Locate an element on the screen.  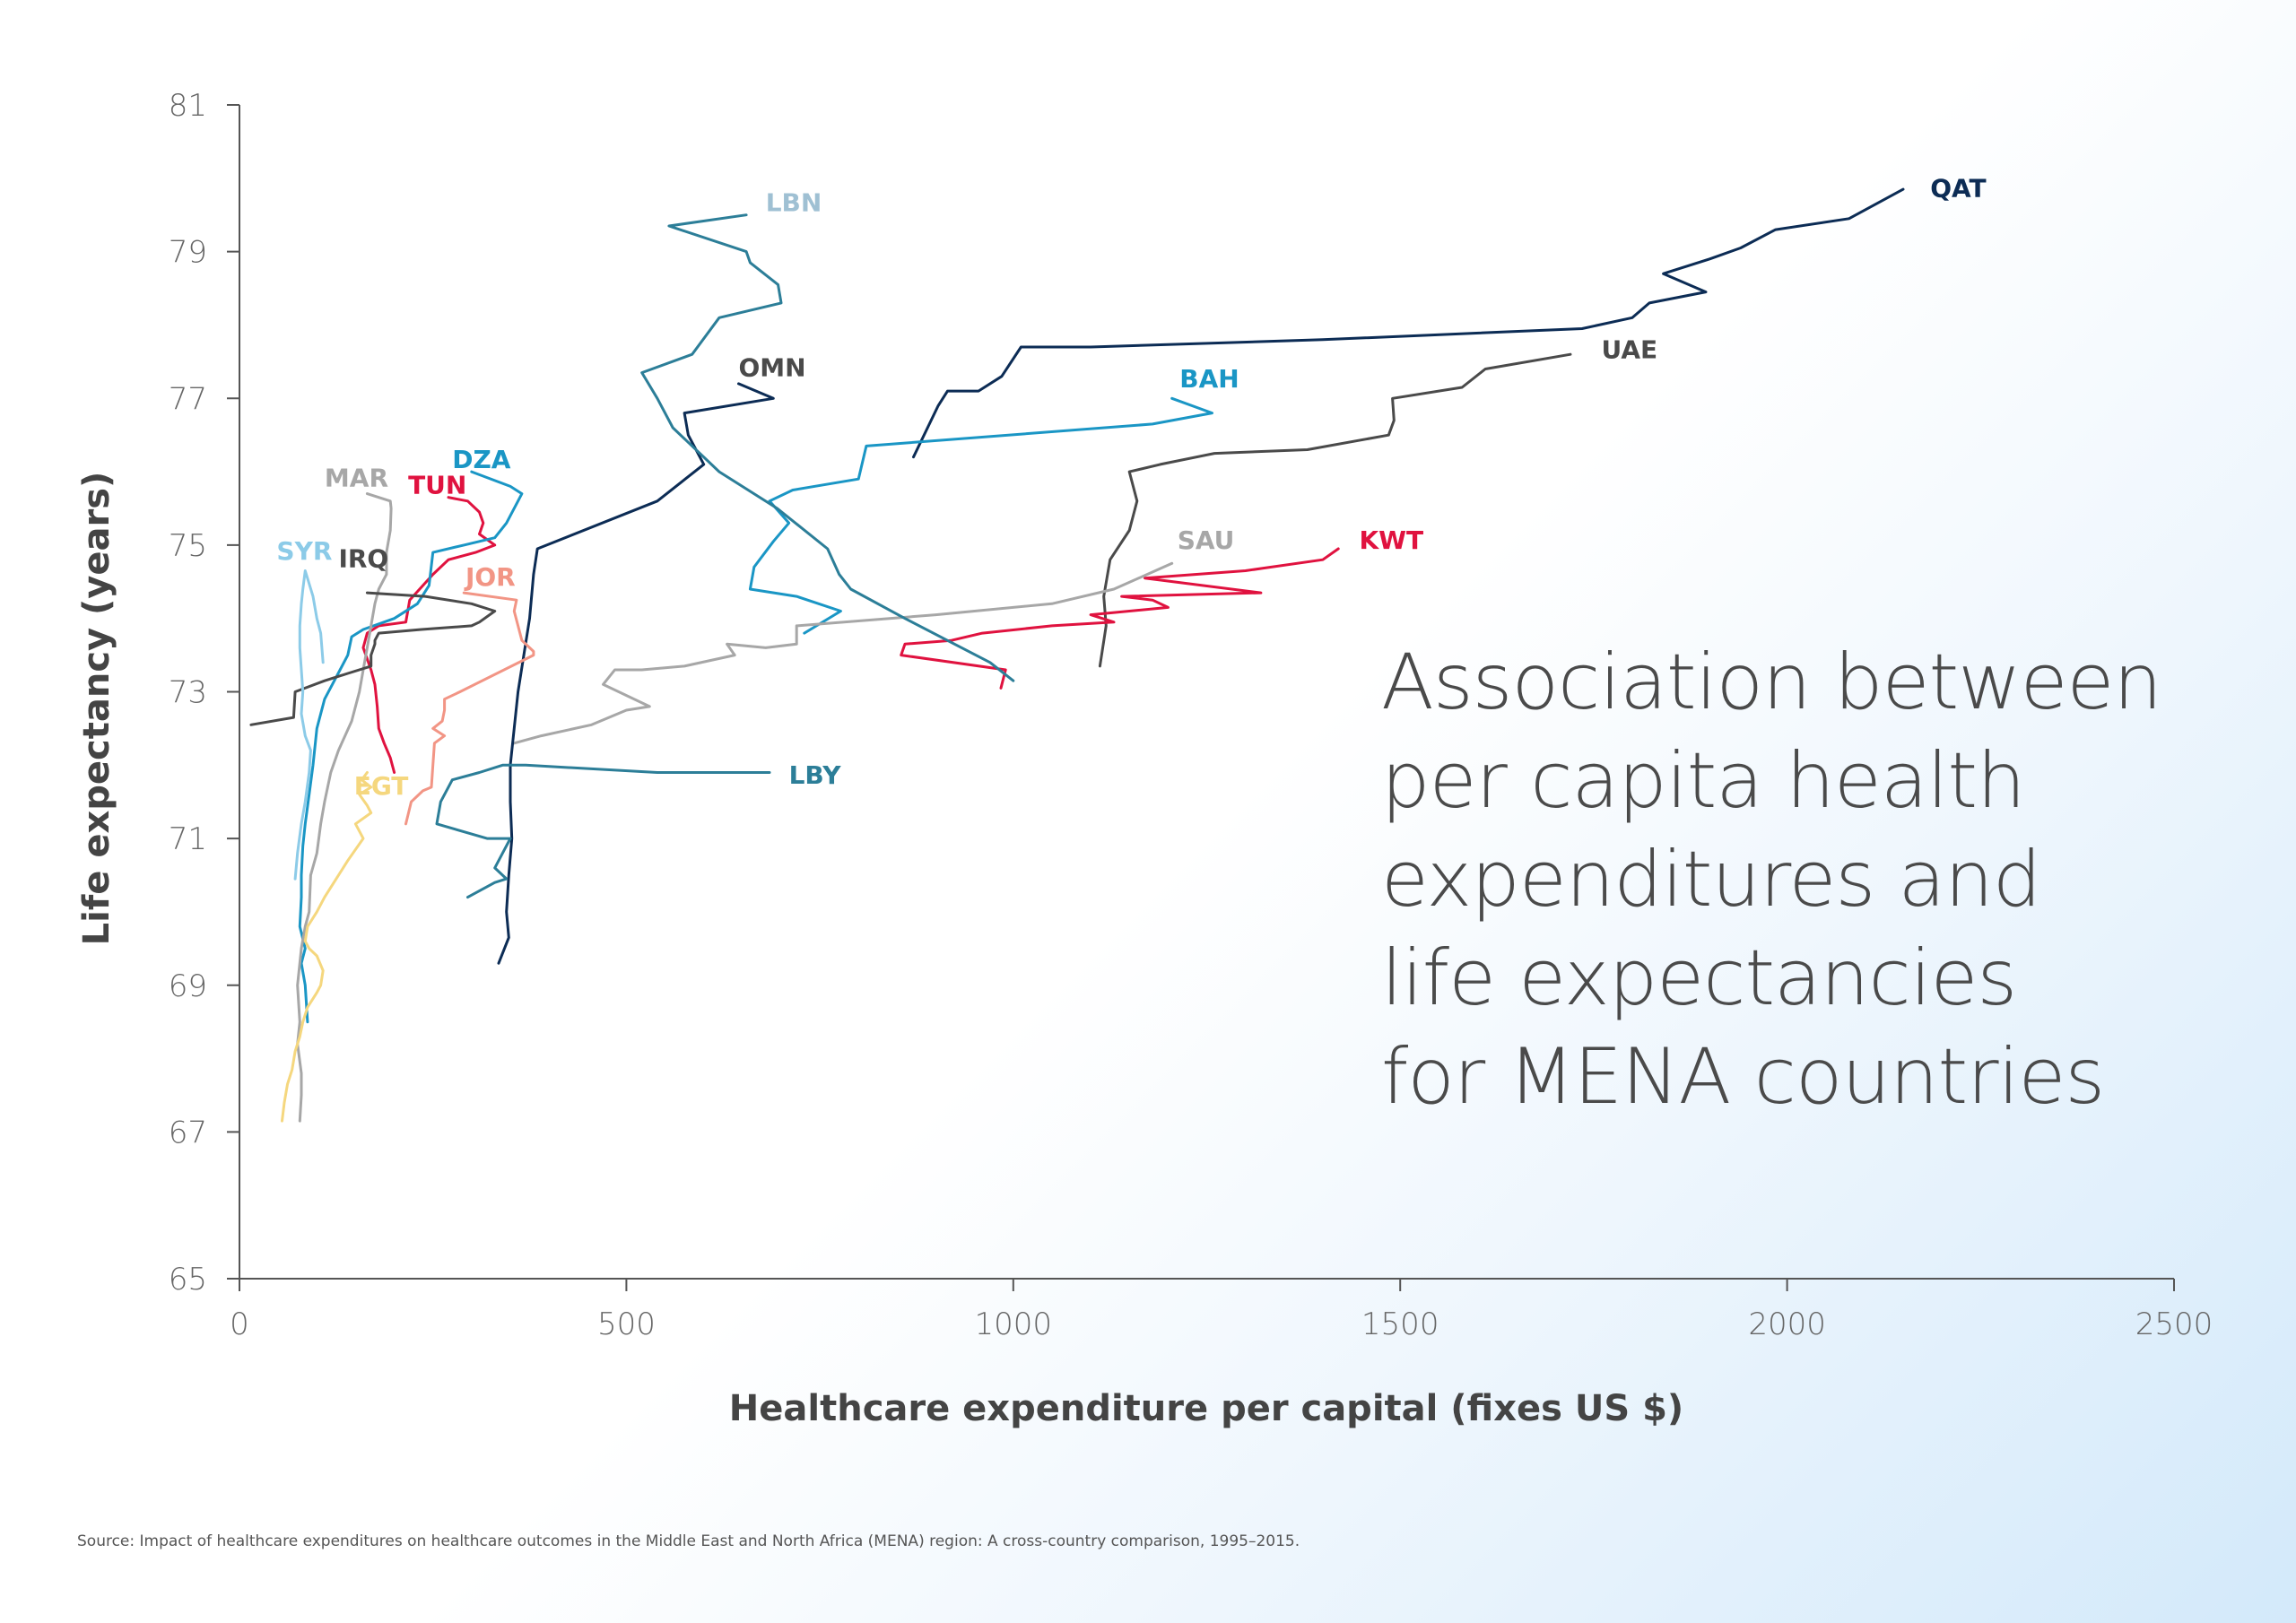
series-label-bah: BAH is located at coordinates (1209, 379).